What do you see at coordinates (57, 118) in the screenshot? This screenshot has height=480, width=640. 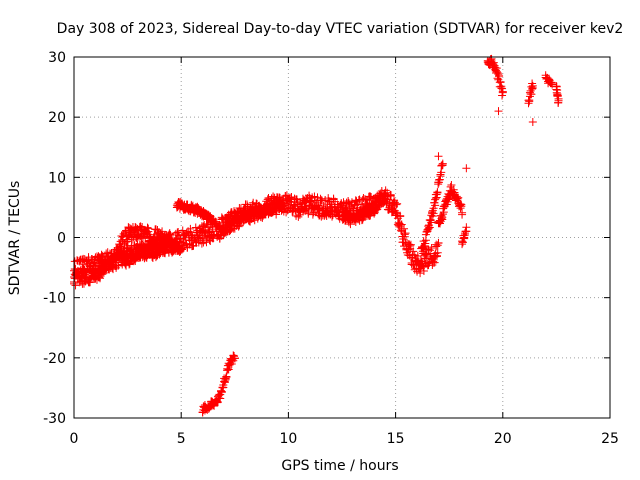 I see `y-tick-label: 20` at bounding box center [57, 118].